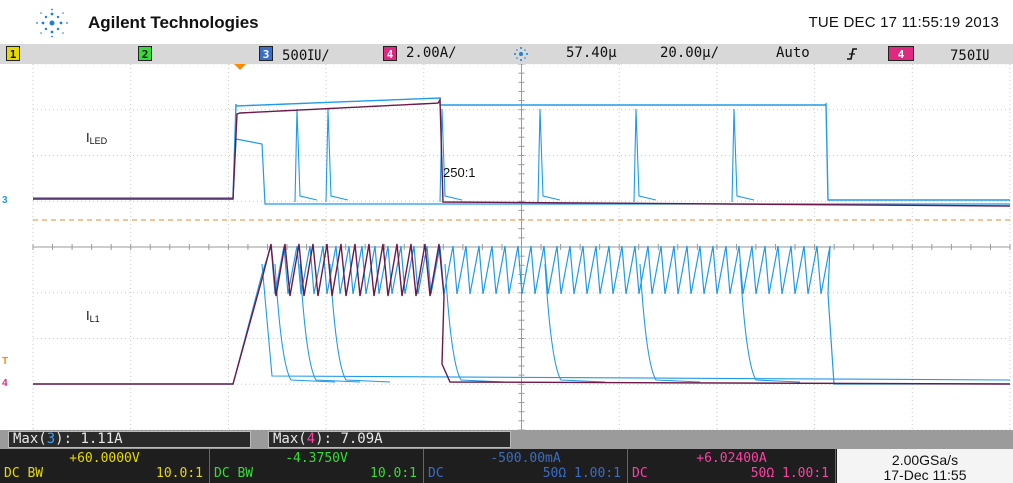 This screenshot has height=483, width=1013. I want to click on channel-3-ground-marker: 3, so click(5, 200).